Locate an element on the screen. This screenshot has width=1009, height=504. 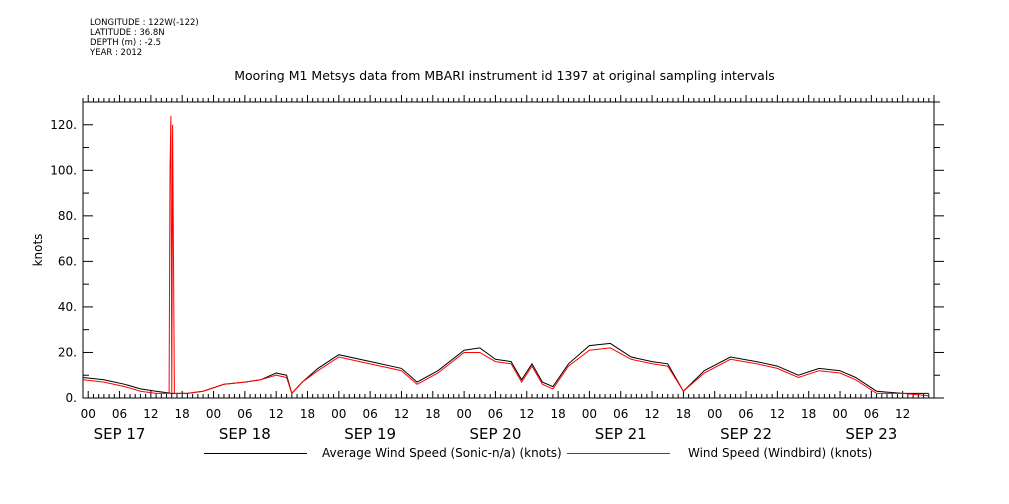
year-label: YEAR : 2012 is located at coordinates (116, 53).